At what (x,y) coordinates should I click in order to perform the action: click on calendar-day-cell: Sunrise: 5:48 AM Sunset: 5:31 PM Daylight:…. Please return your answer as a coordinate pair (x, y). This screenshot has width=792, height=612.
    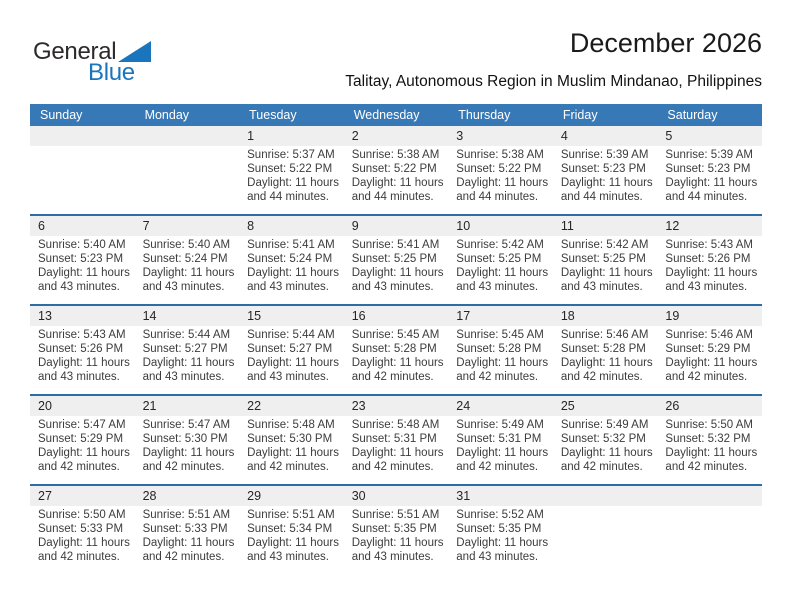
    Looking at the image, I should click on (396, 450).